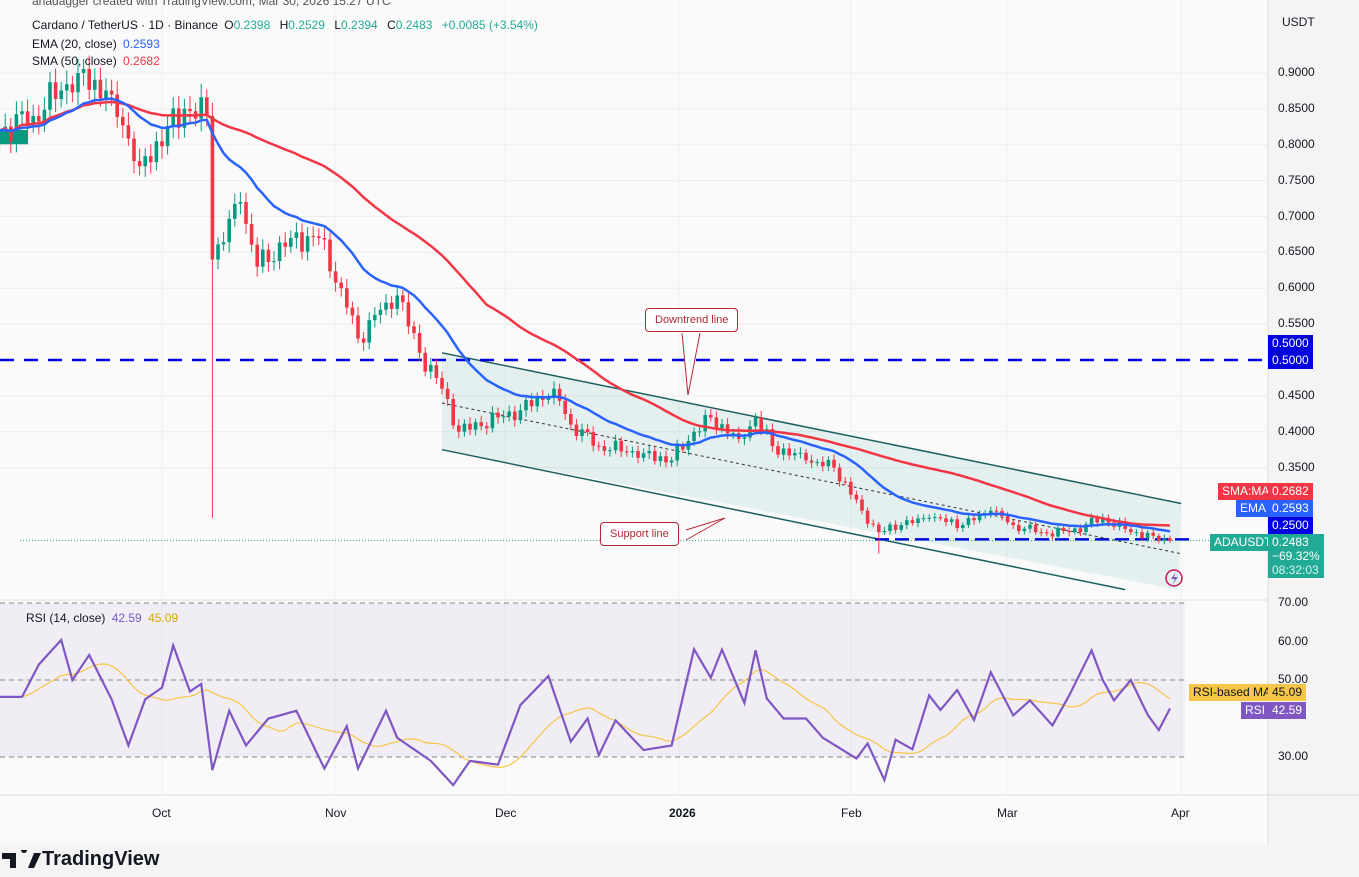 This screenshot has width=1359, height=877. Describe the element at coordinates (1296, 287) in the screenshot. I see `price-tick: 0.6000` at that location.